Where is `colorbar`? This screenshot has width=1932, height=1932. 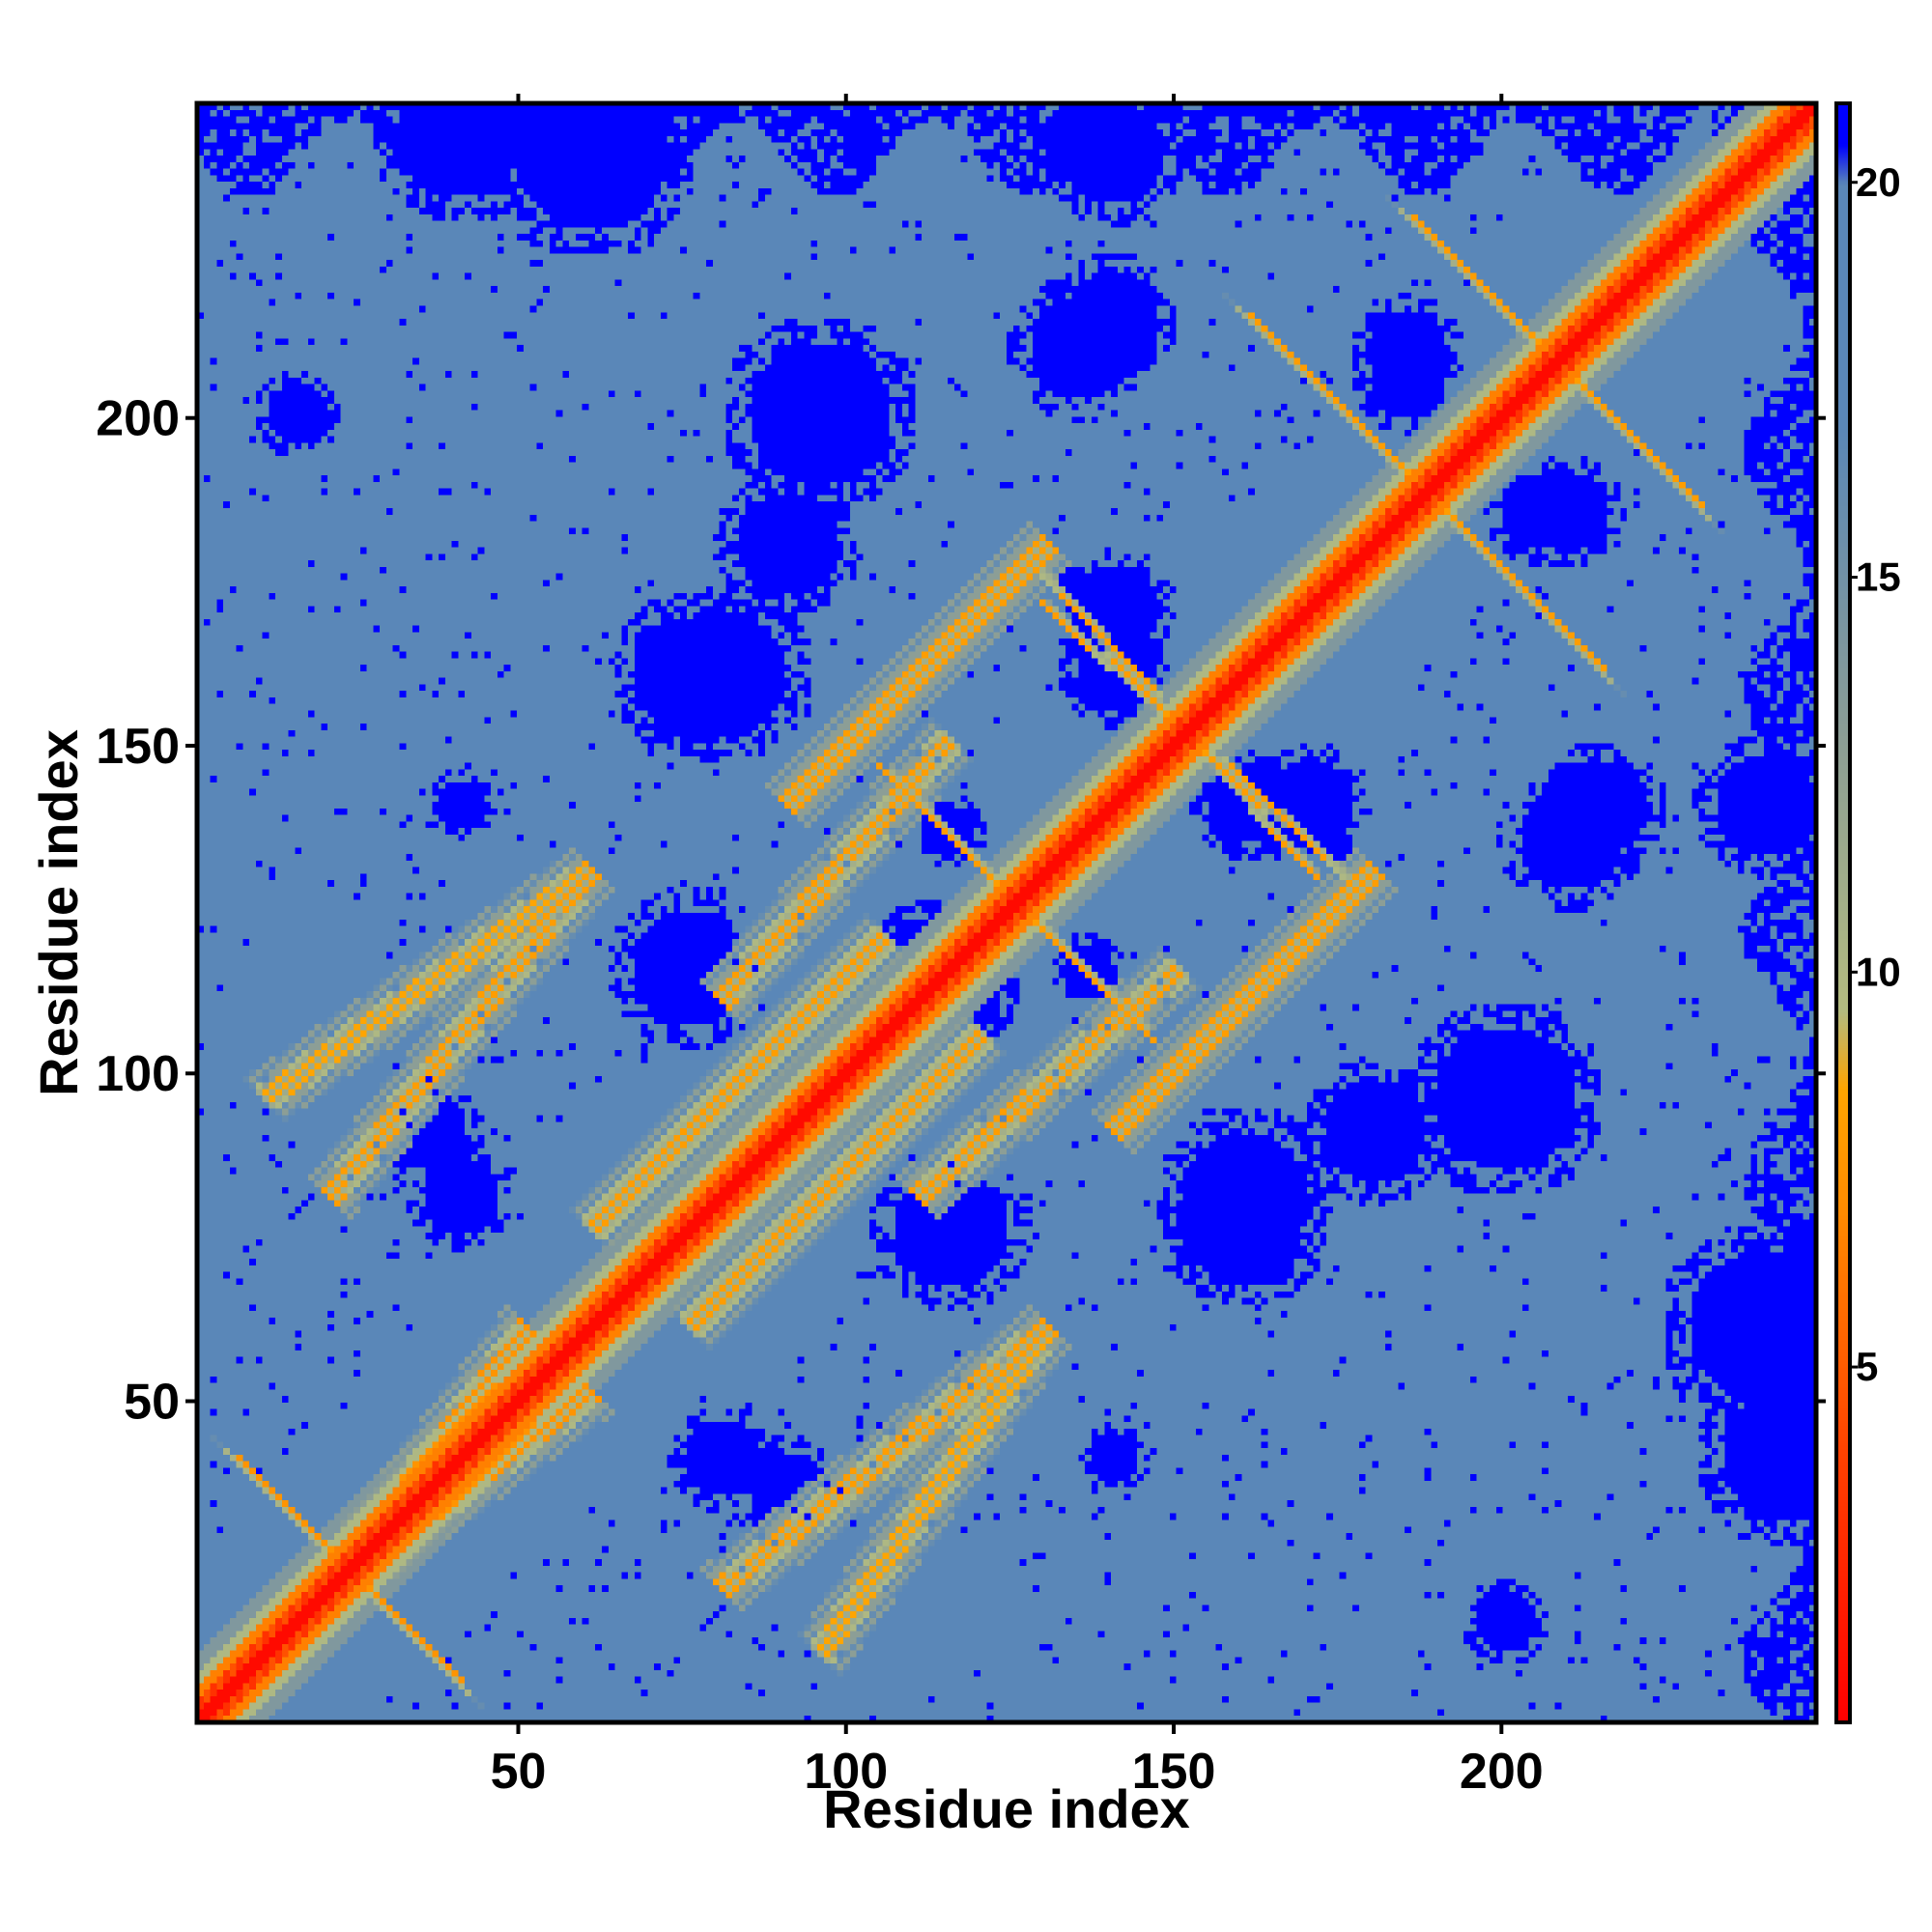 colorbar is located at coordinates (1843, 912).